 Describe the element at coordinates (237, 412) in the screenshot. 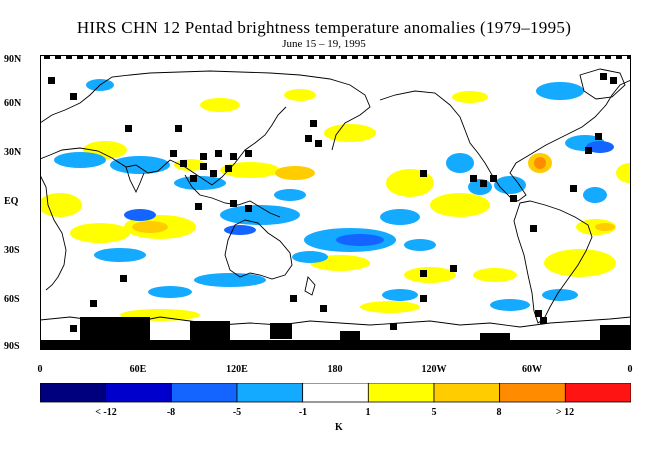

I see `colorbar-label-2: -5` at that location.